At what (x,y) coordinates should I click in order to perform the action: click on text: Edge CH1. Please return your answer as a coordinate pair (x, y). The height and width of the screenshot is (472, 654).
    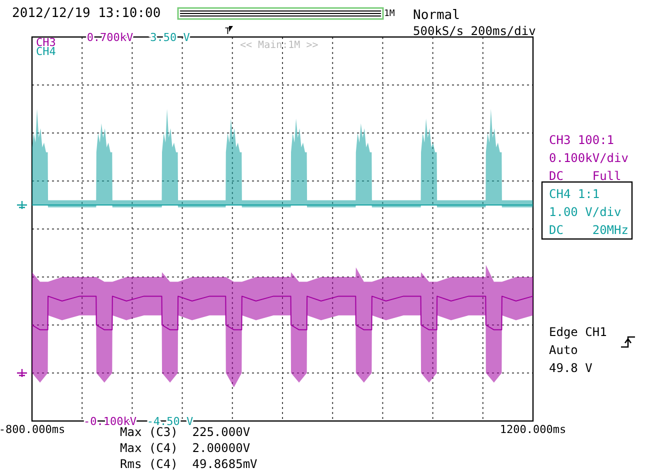
    Looking at the image, I should click on (578, 332).